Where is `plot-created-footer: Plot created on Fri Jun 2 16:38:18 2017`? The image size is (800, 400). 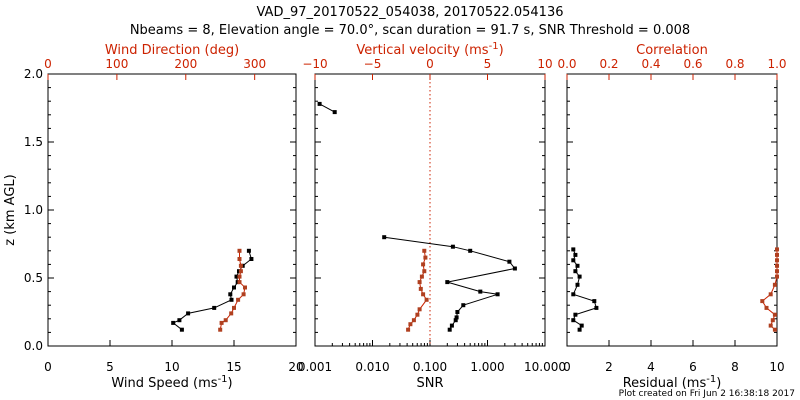
plot-created-footer: Plot created on Fri Jun 2 16:38:18 2017 is located at coordinates (707, 394).